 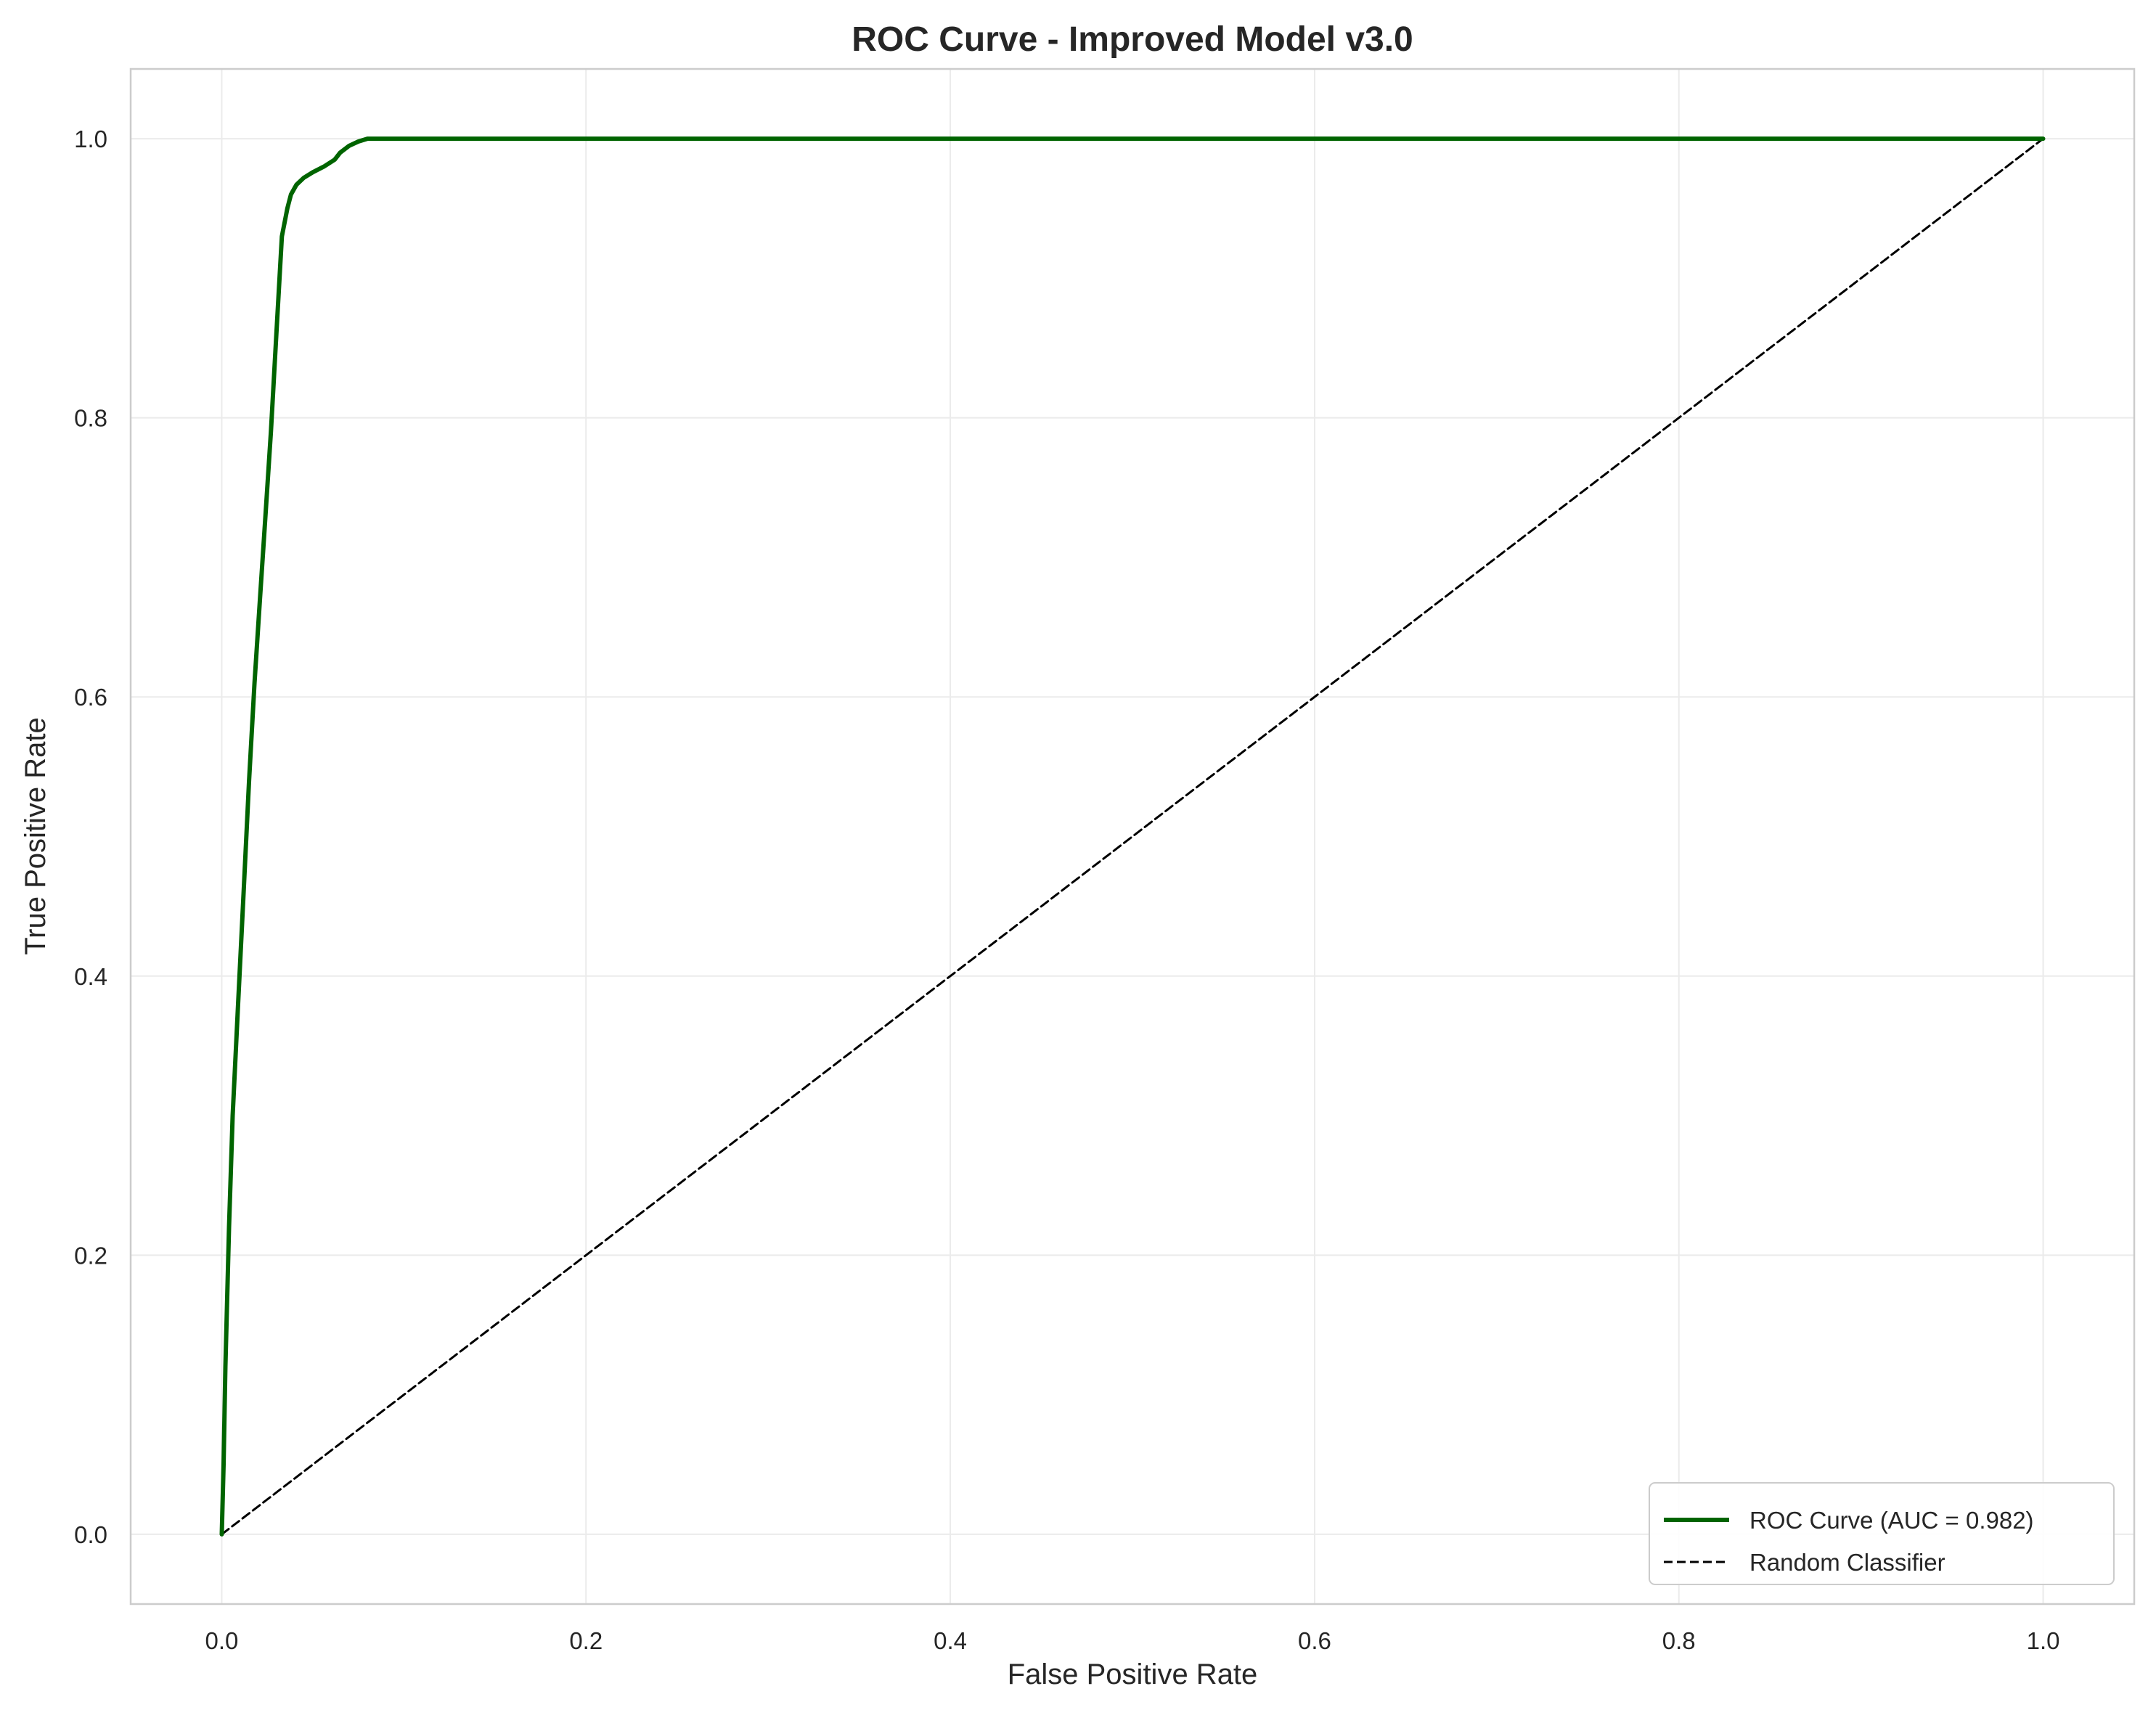 What do you see at coordinates (91, 419) in the screenshot?
I see `y-tick-label: 0.8` at bounding box center [91, 419].